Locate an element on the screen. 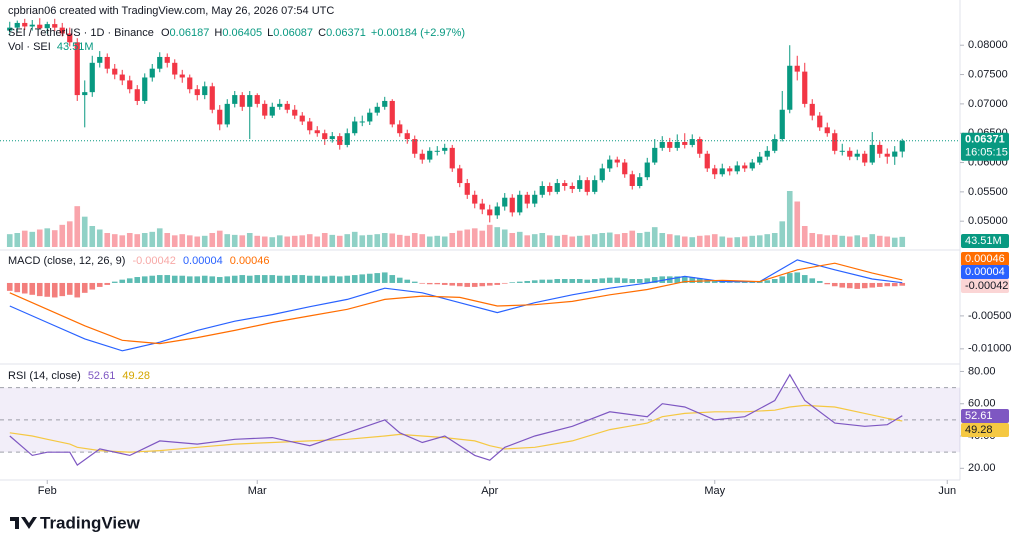  brand-name: TradingView is located at coordinates (90, 522).